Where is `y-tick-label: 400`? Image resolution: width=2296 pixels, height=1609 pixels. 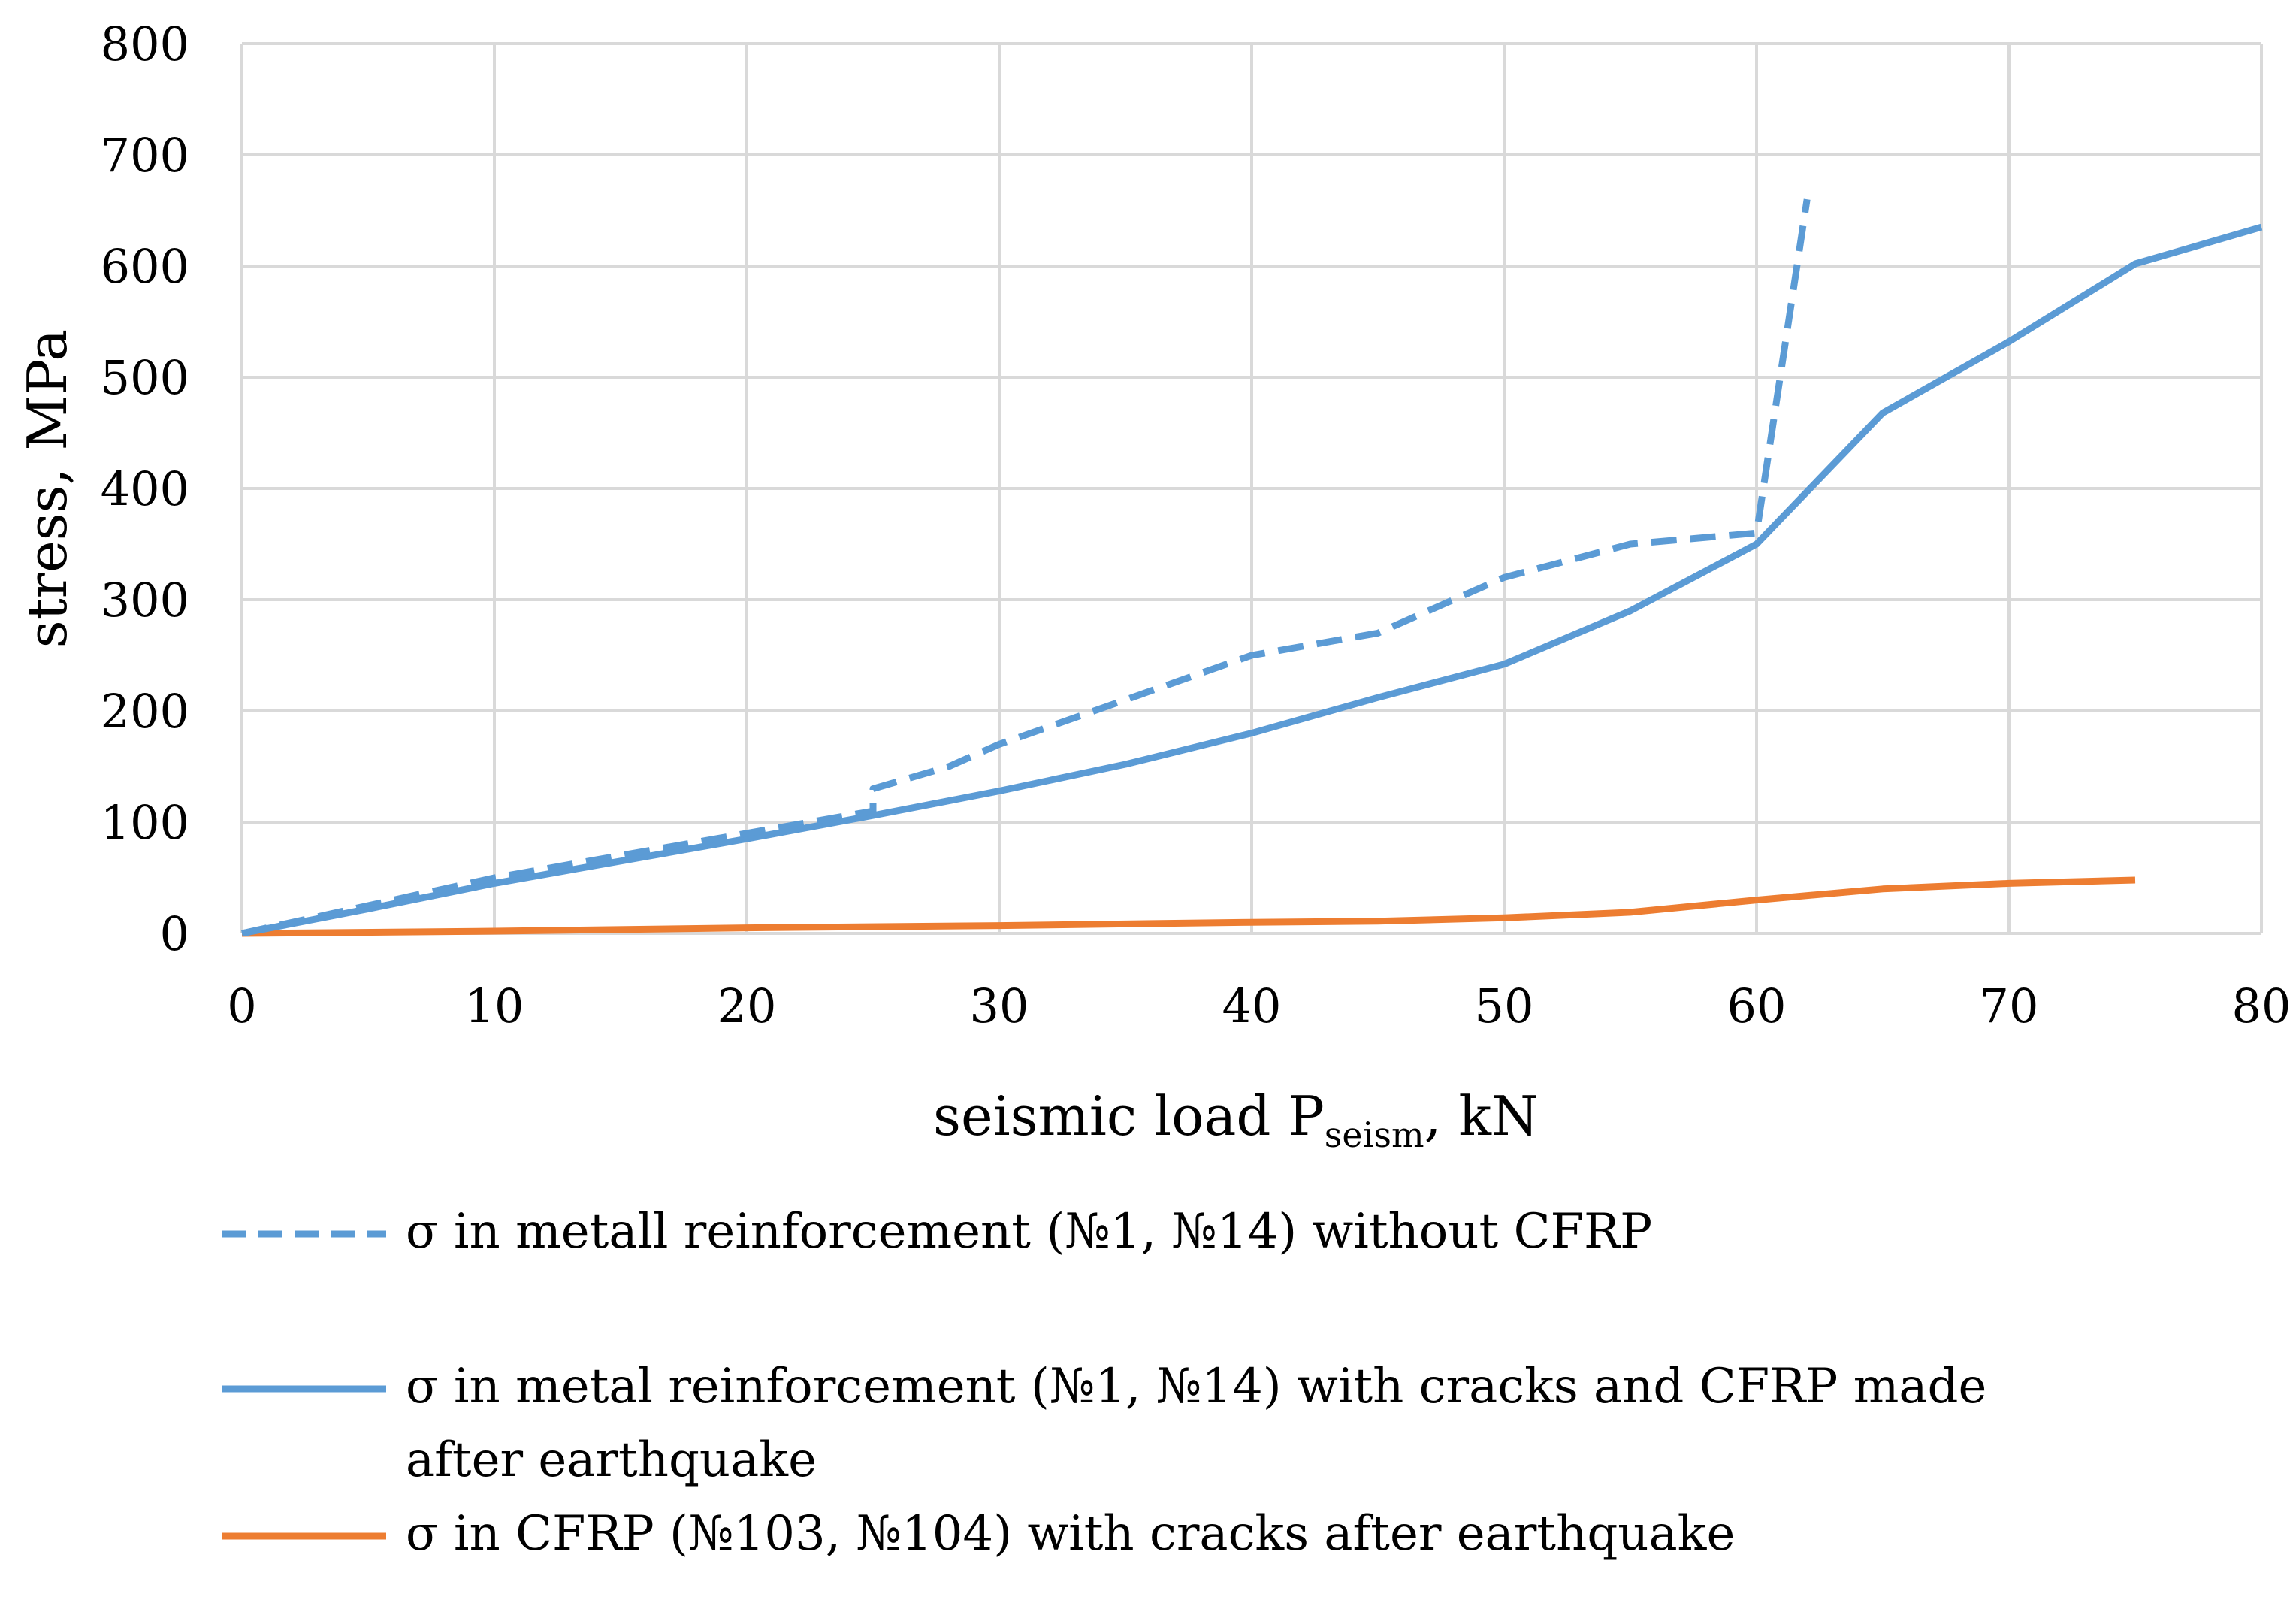 y-tick-label: 400 is located at coordinates (145, 488).